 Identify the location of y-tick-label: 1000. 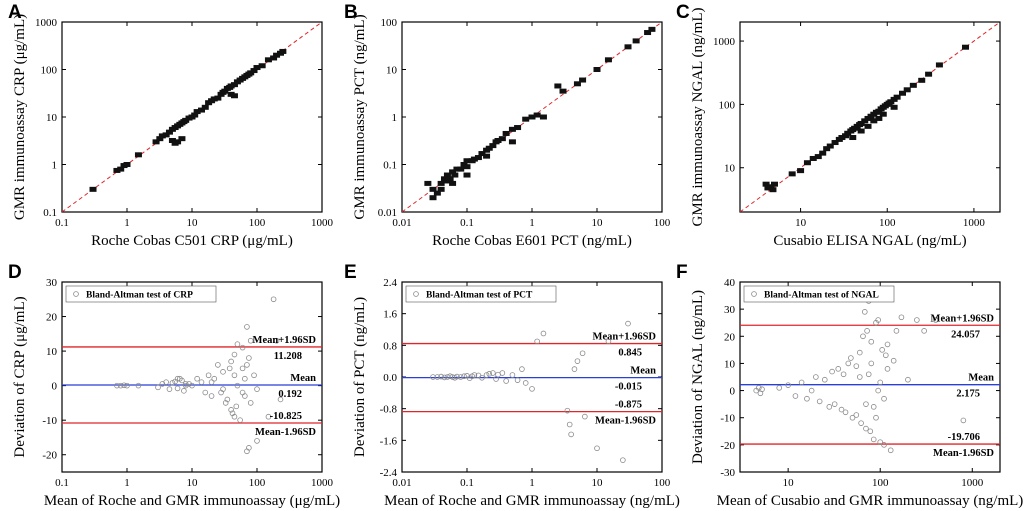
(724, 42).